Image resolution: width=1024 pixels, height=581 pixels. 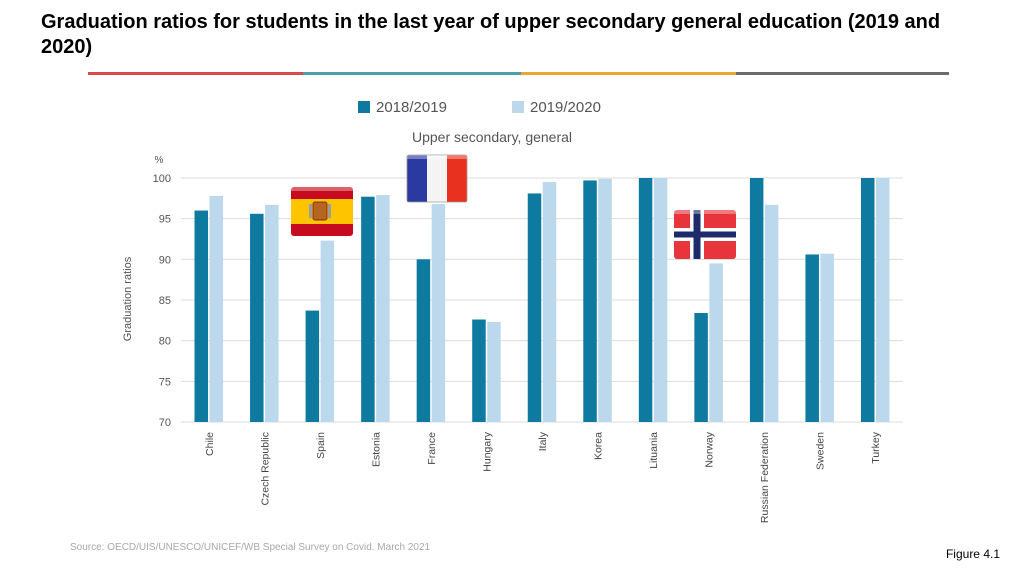 What do you see at coordinates (312, 366) in the screenshot?
I see `bar-spain-2018-2019` at bounding box center [312, 366].